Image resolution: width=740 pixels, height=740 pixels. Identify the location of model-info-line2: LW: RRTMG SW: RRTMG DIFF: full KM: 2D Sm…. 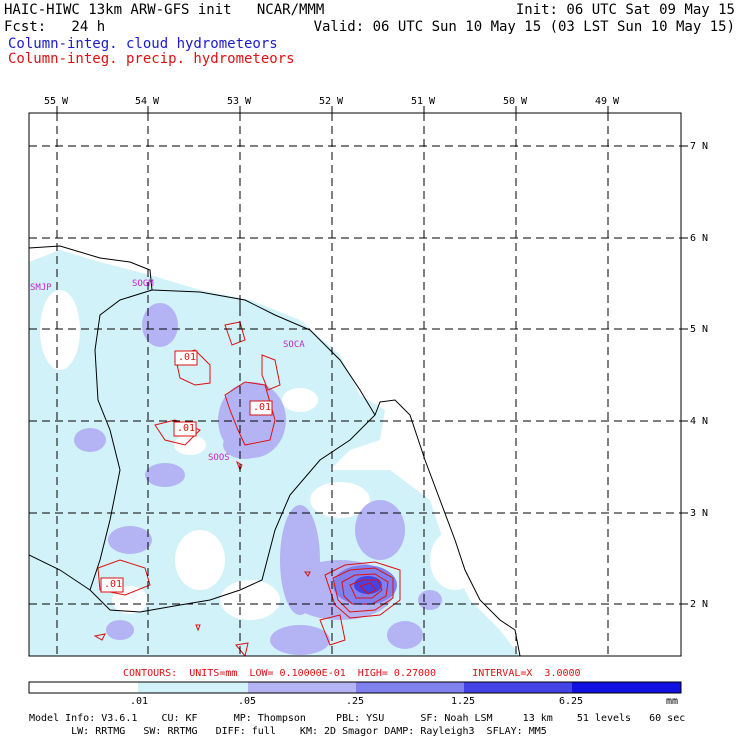
(288, 731).